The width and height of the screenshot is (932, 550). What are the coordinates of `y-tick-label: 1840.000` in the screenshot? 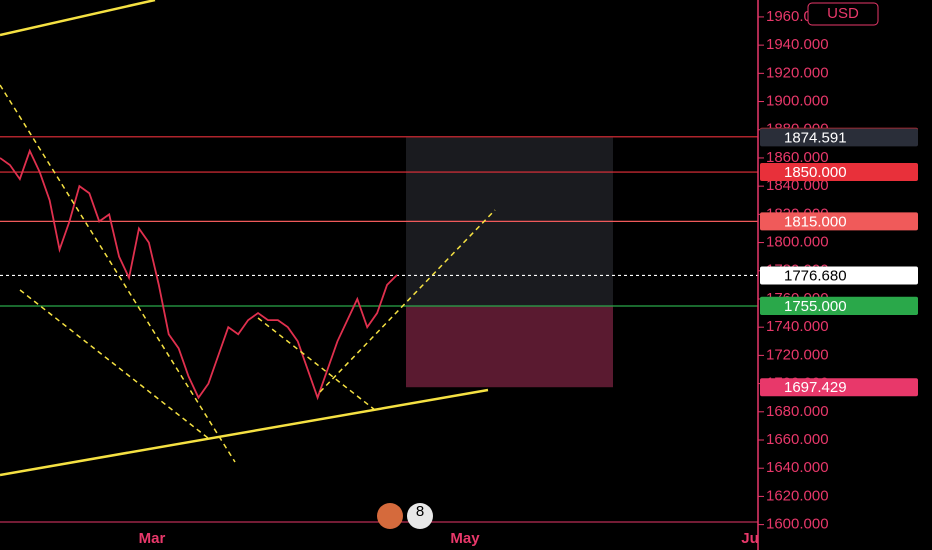 It's located at (797, 185).